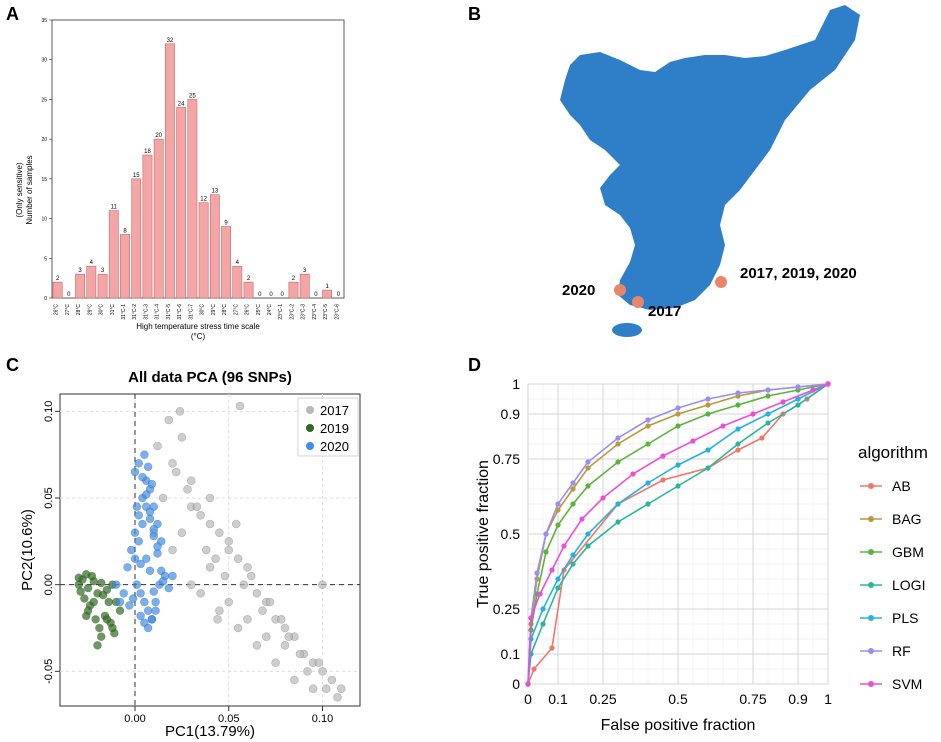  Describe the element at coordinates (49, 411) in the screenshot. I see `panel-c-ytick-label: 0.10` at that location.